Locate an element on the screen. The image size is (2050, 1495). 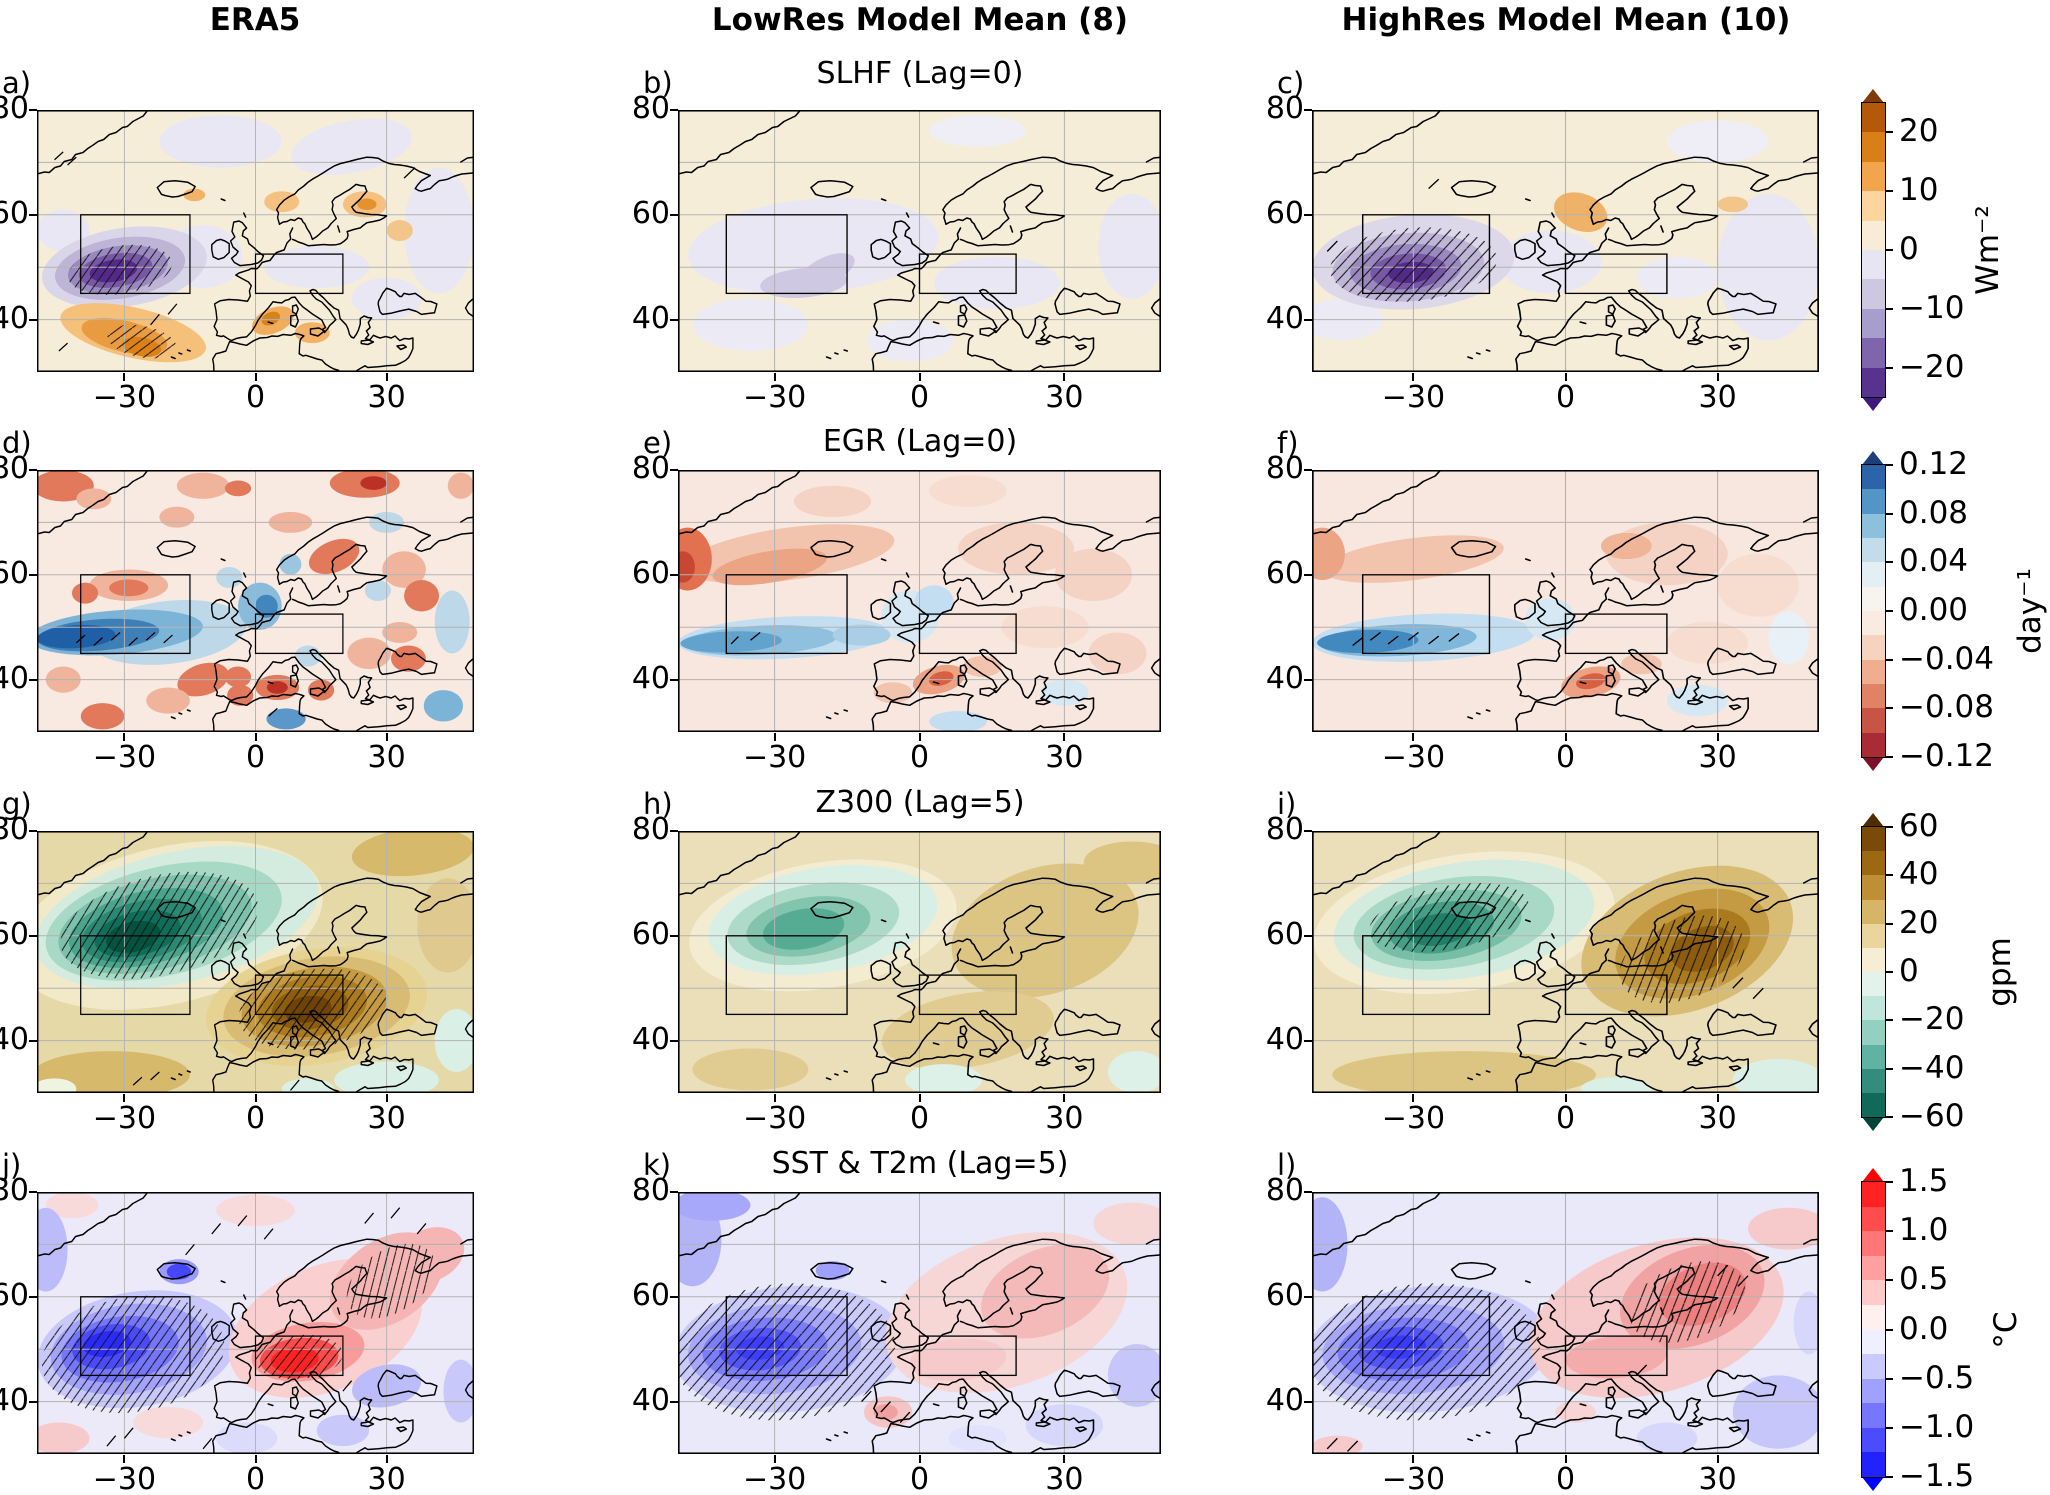
colorbar-slhf-arrow-up is located at coordinates (1873, 96).